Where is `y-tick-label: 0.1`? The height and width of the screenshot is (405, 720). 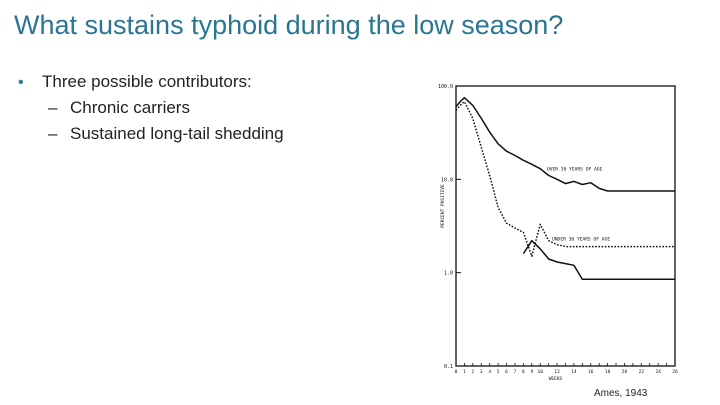
y-tick-label: 0.1 is located at coordinates (448, 367).